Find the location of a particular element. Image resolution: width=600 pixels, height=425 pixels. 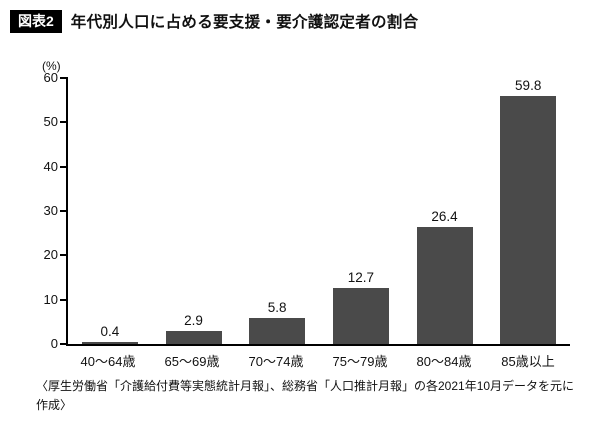

y-tick-label: 40 is located at coordinates (50, 166).